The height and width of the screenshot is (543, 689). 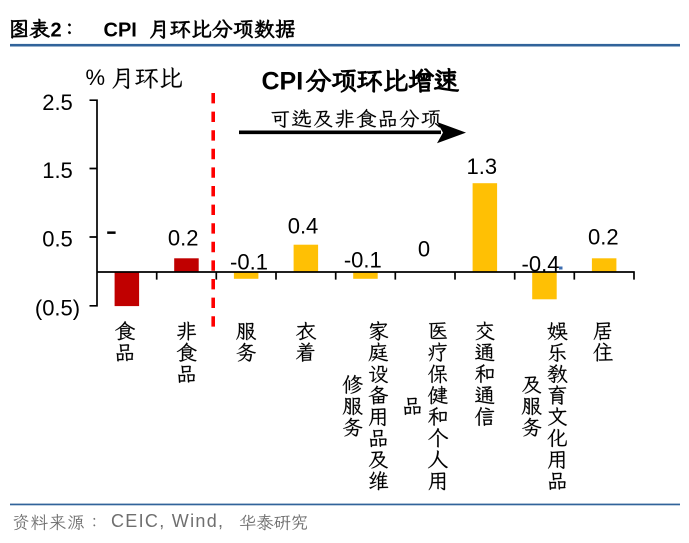 What do you see at coordinates (424, 249) in the screenshot?
I see `svg-text: 0` at bounding box center [424, 249].